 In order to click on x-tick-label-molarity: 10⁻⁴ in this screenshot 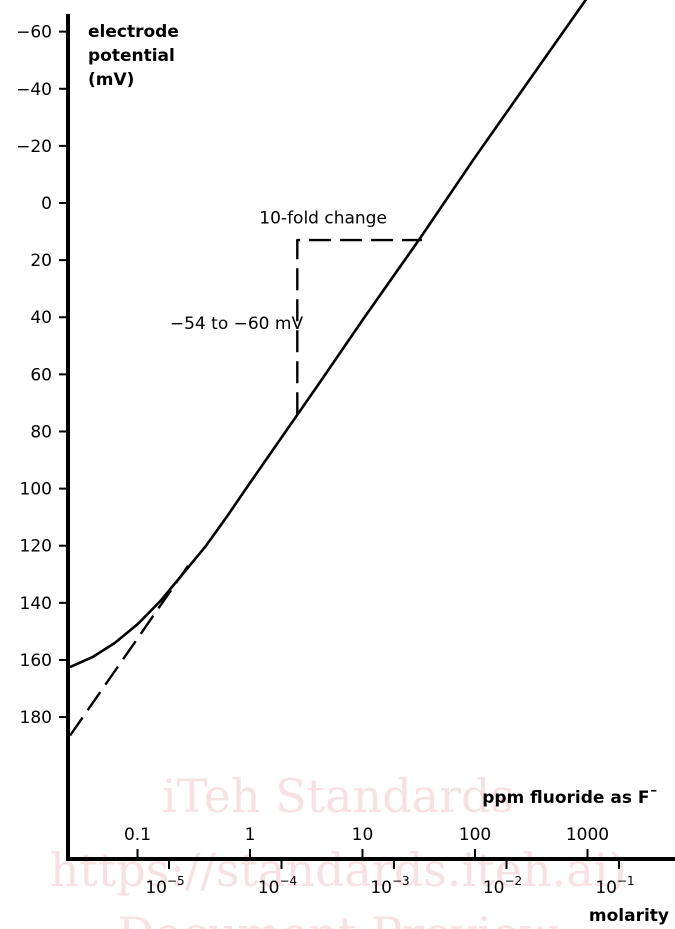, I will do `click(277, 886)`.